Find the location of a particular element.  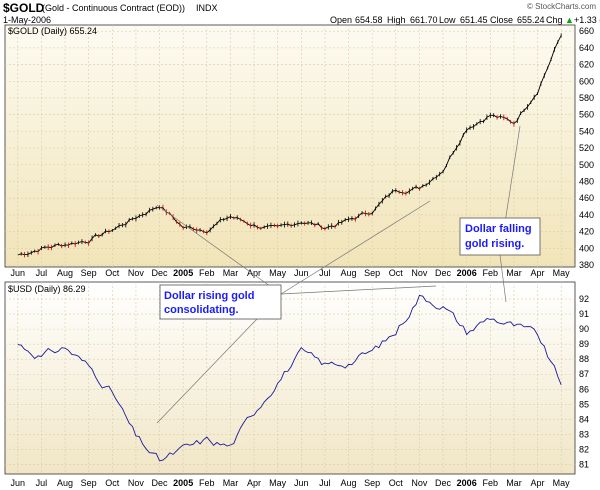

gold-x-tick-label: Oct is located at coordinates (112, 273).